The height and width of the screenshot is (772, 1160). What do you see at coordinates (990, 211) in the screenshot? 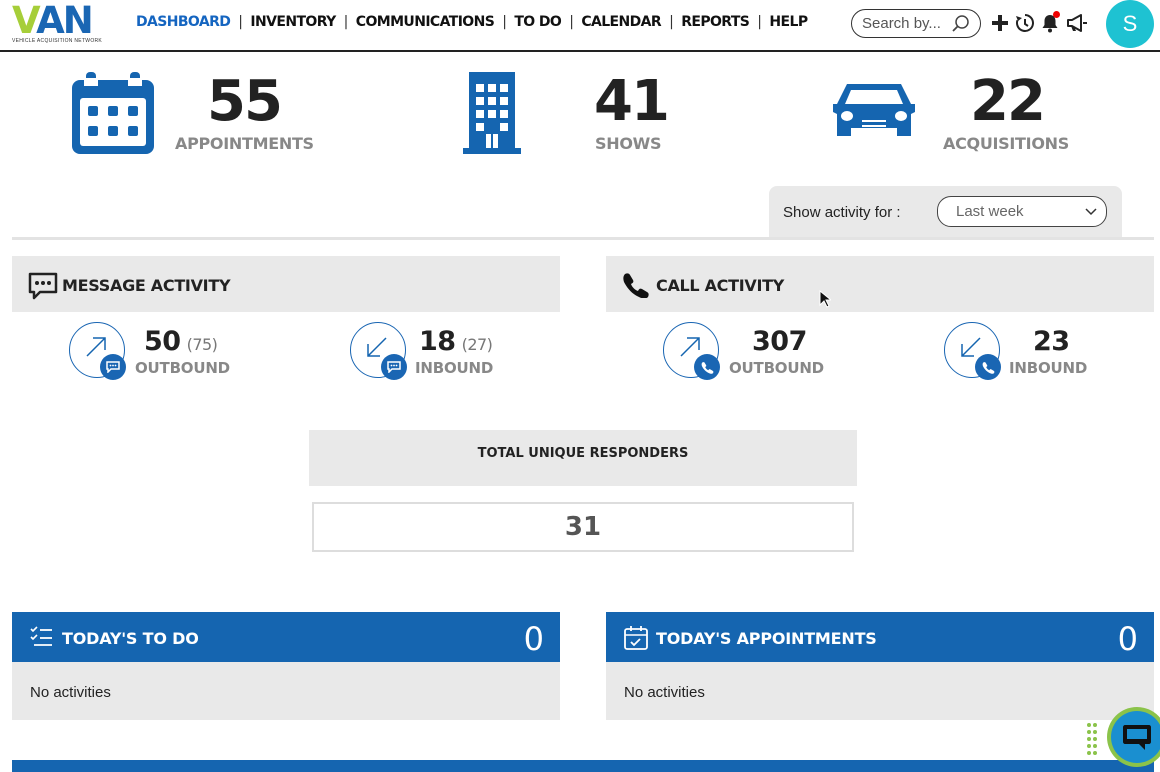
I see `selected-period: Last week` at bounding box center [990, 211].